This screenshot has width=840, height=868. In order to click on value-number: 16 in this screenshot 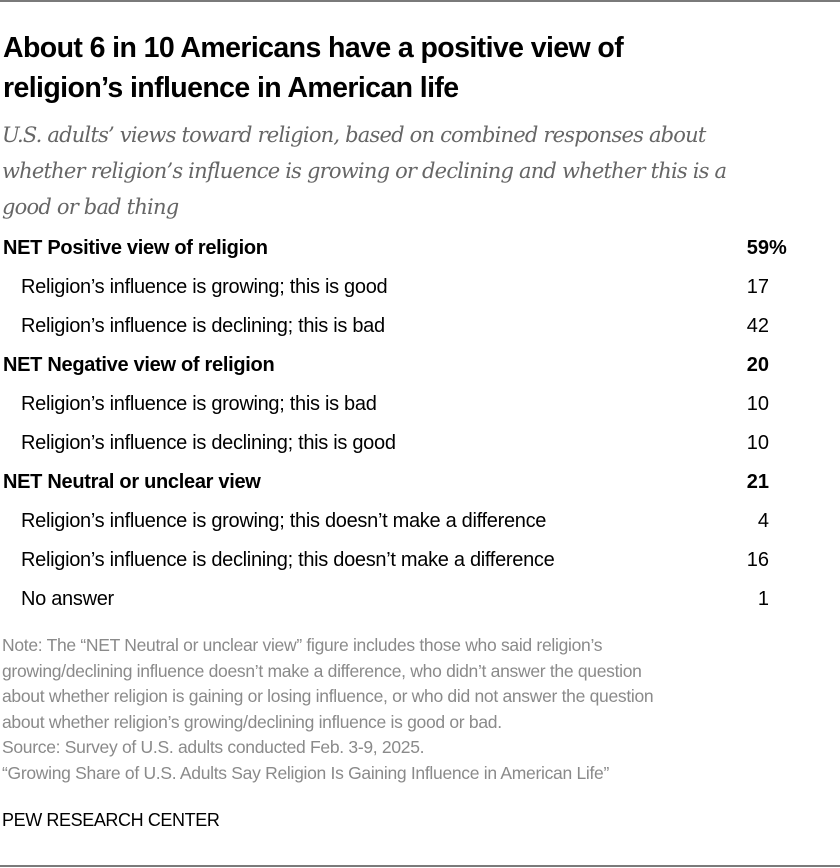, I will do `click(757, 560)`.